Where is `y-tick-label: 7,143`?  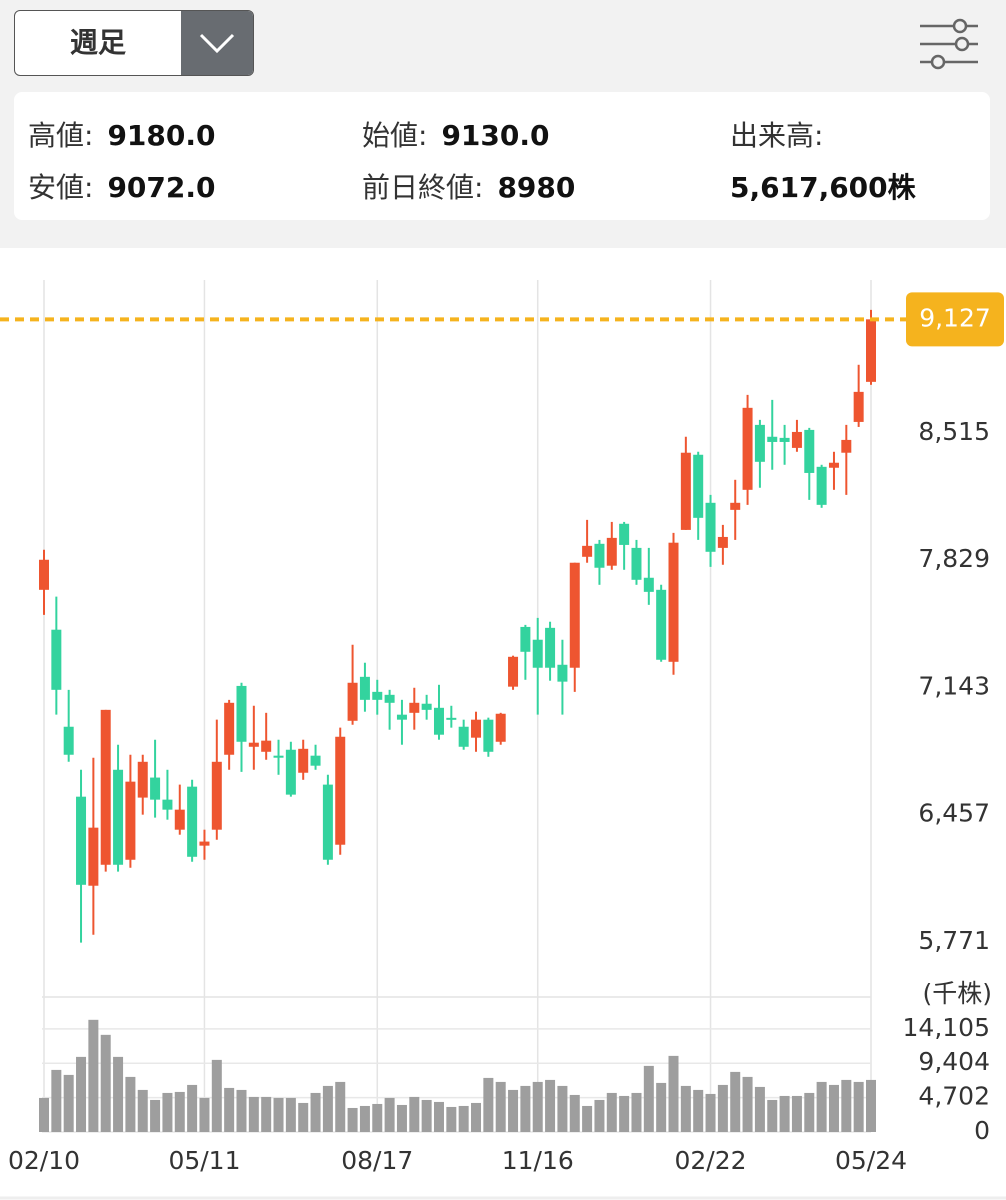 y-tick-label: 7,143 is located at coordinates (954, 685).